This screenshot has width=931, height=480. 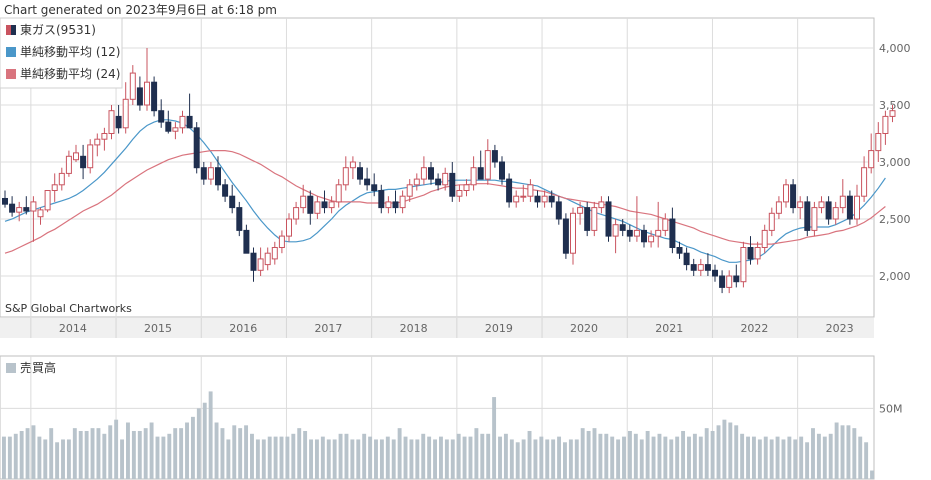 I want to click on price-y-tick-label: 3,000, so click(x=895, y=162).